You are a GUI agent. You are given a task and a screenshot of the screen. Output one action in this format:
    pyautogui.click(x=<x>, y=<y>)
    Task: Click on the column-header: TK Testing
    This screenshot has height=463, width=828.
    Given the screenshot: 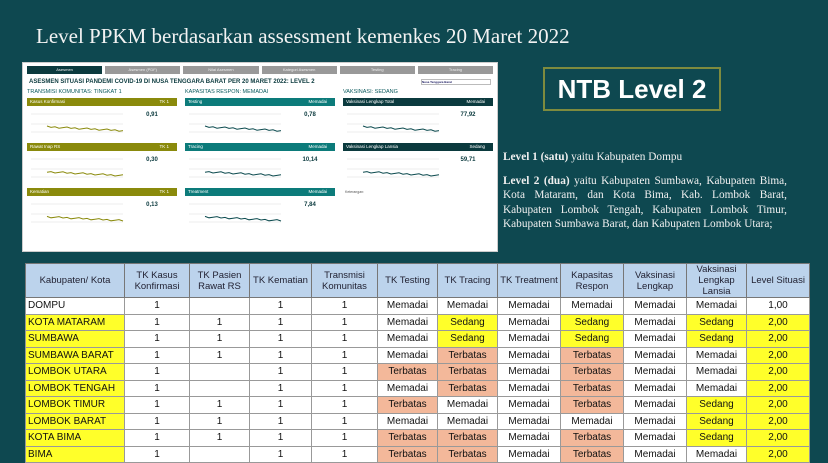 What is the action you would take?
    pyautogui.click(x=407, y=280)
    